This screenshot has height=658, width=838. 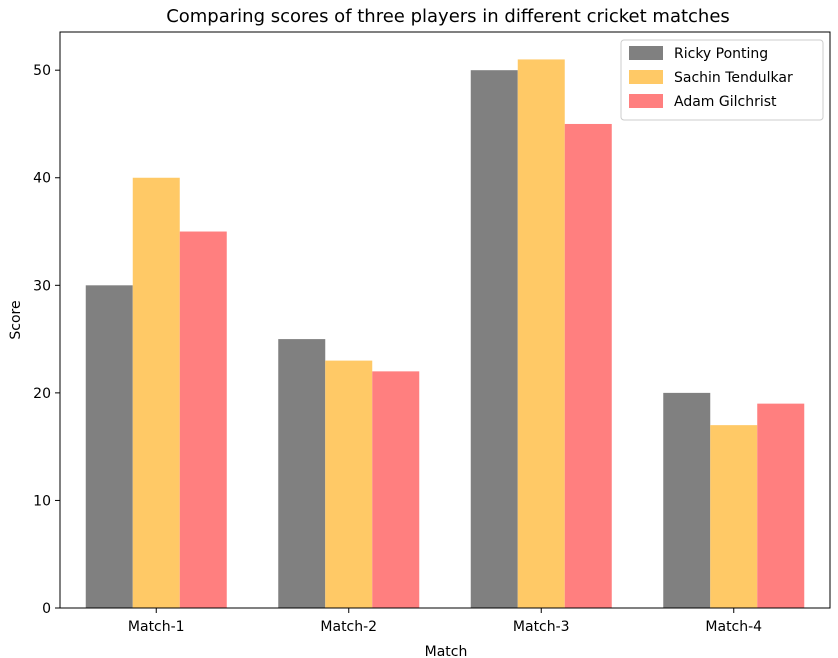 I want to click on legend-frame, so click(x=722, y=80).